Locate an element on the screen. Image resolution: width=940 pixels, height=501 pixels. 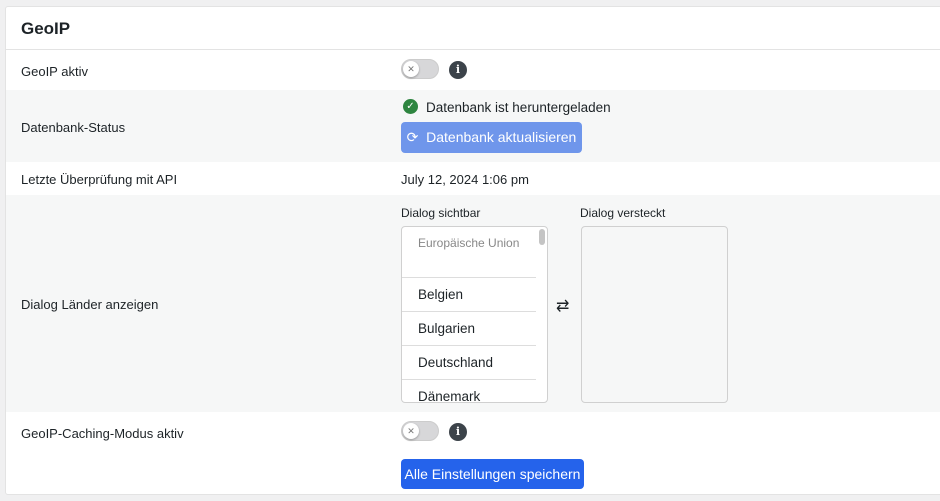
row-geoip-active: GeoIP aktiv ✕ i is located at coordinates (473, 70).